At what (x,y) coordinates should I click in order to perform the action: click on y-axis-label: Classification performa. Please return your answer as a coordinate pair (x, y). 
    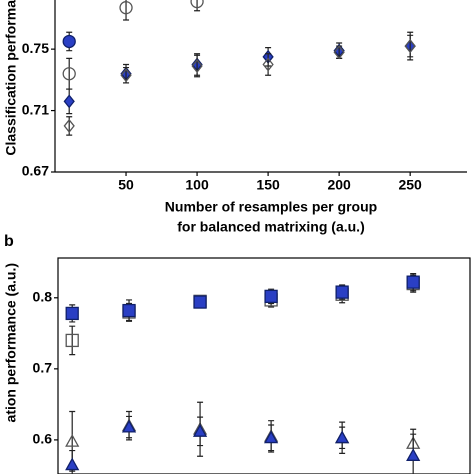
    Looking at the image, I should click on (11, 78).